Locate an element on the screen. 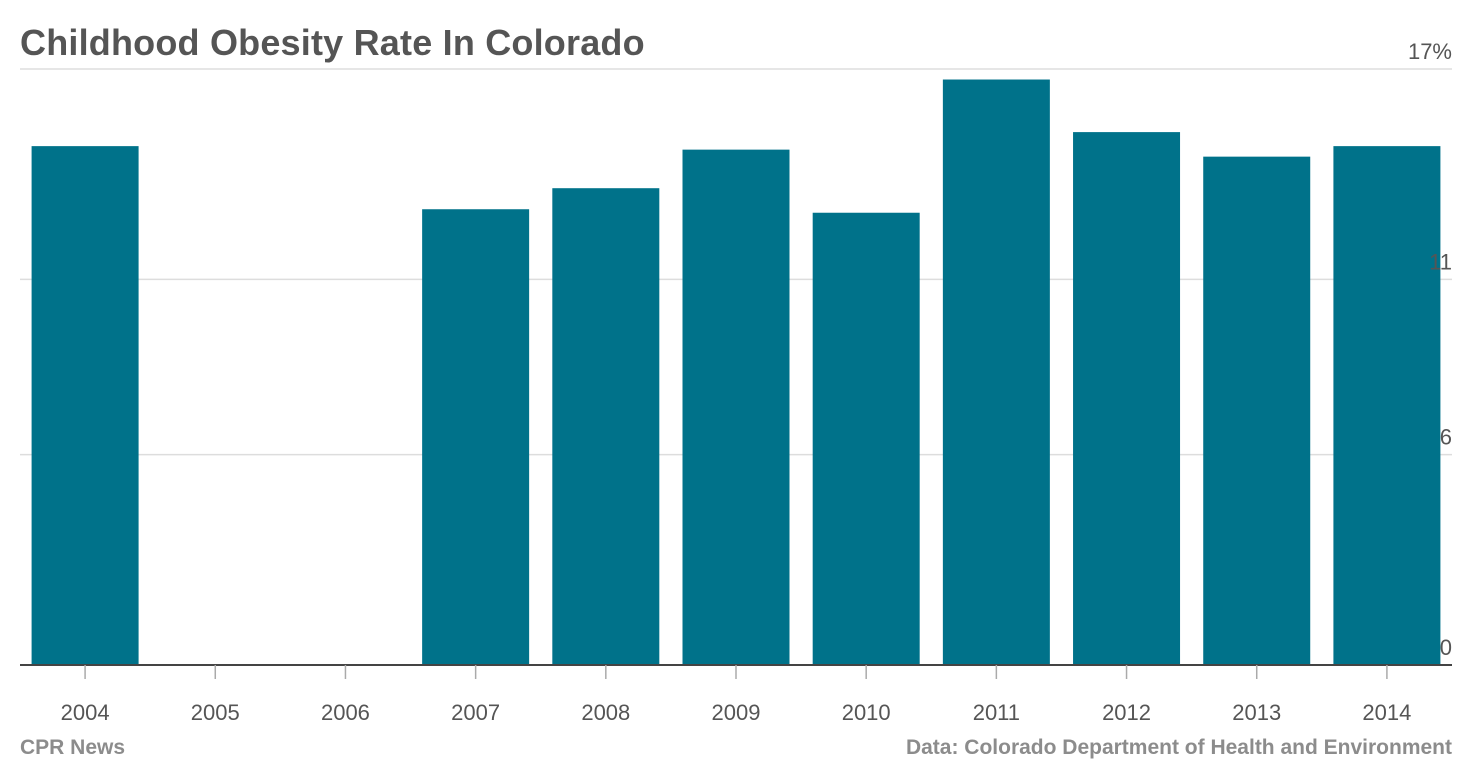 This screenshot has width=1472, height=766. y-tick-labels: 0 6 11 17% is located at coordinates (1430, 349).